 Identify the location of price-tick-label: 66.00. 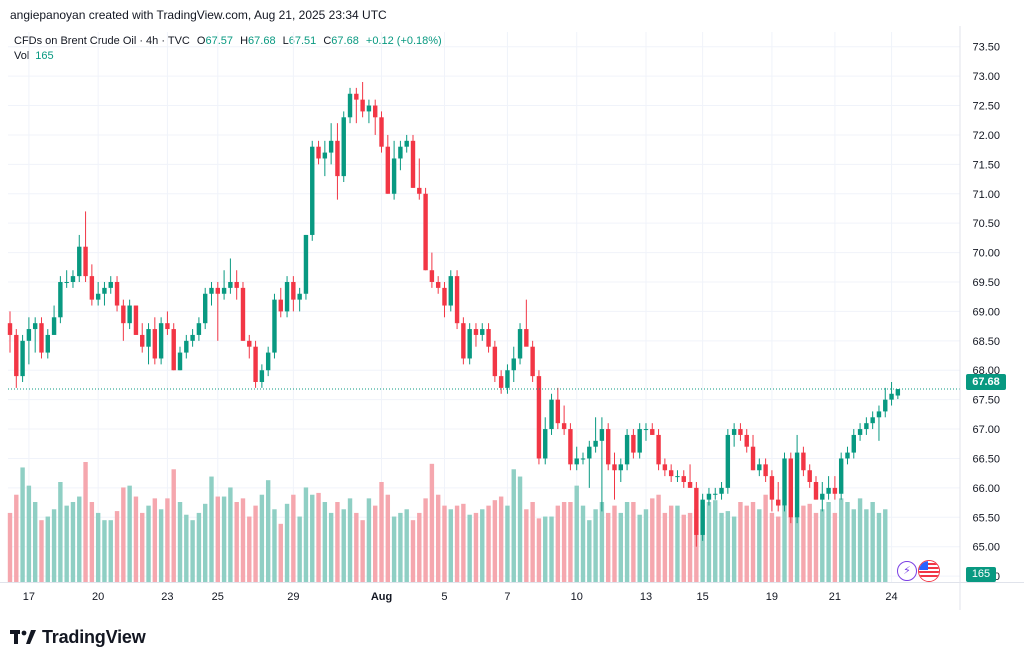
(986, 489).